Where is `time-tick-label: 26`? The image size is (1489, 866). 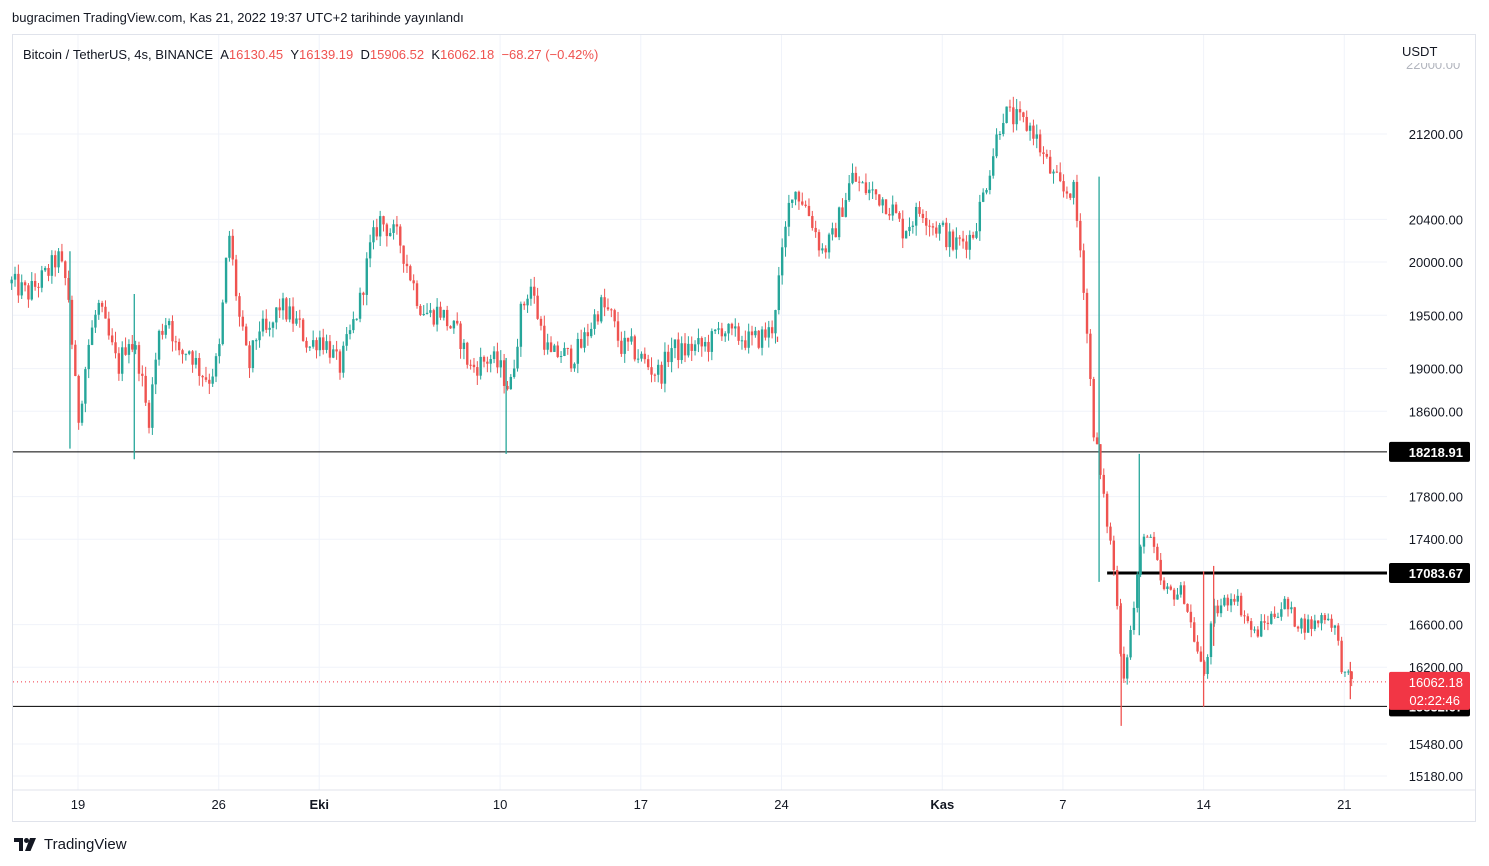
time-tick-label: 26 is located at coordinates (218, 804).